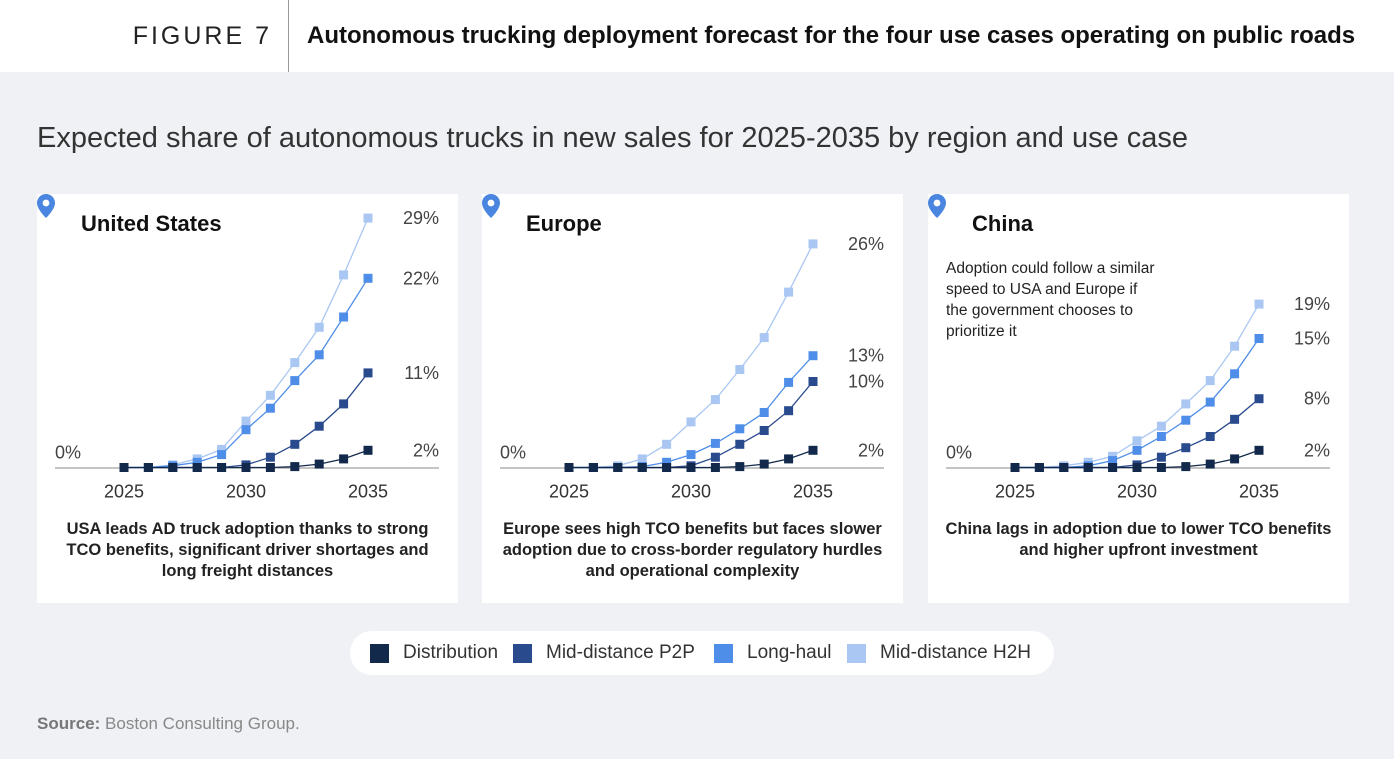 The height and width of the screenshot is (759, 1394). Describe the element at coordinates (202, 723) in the screenshot. I see `source-text: Boston Consulting Group.` at that location.